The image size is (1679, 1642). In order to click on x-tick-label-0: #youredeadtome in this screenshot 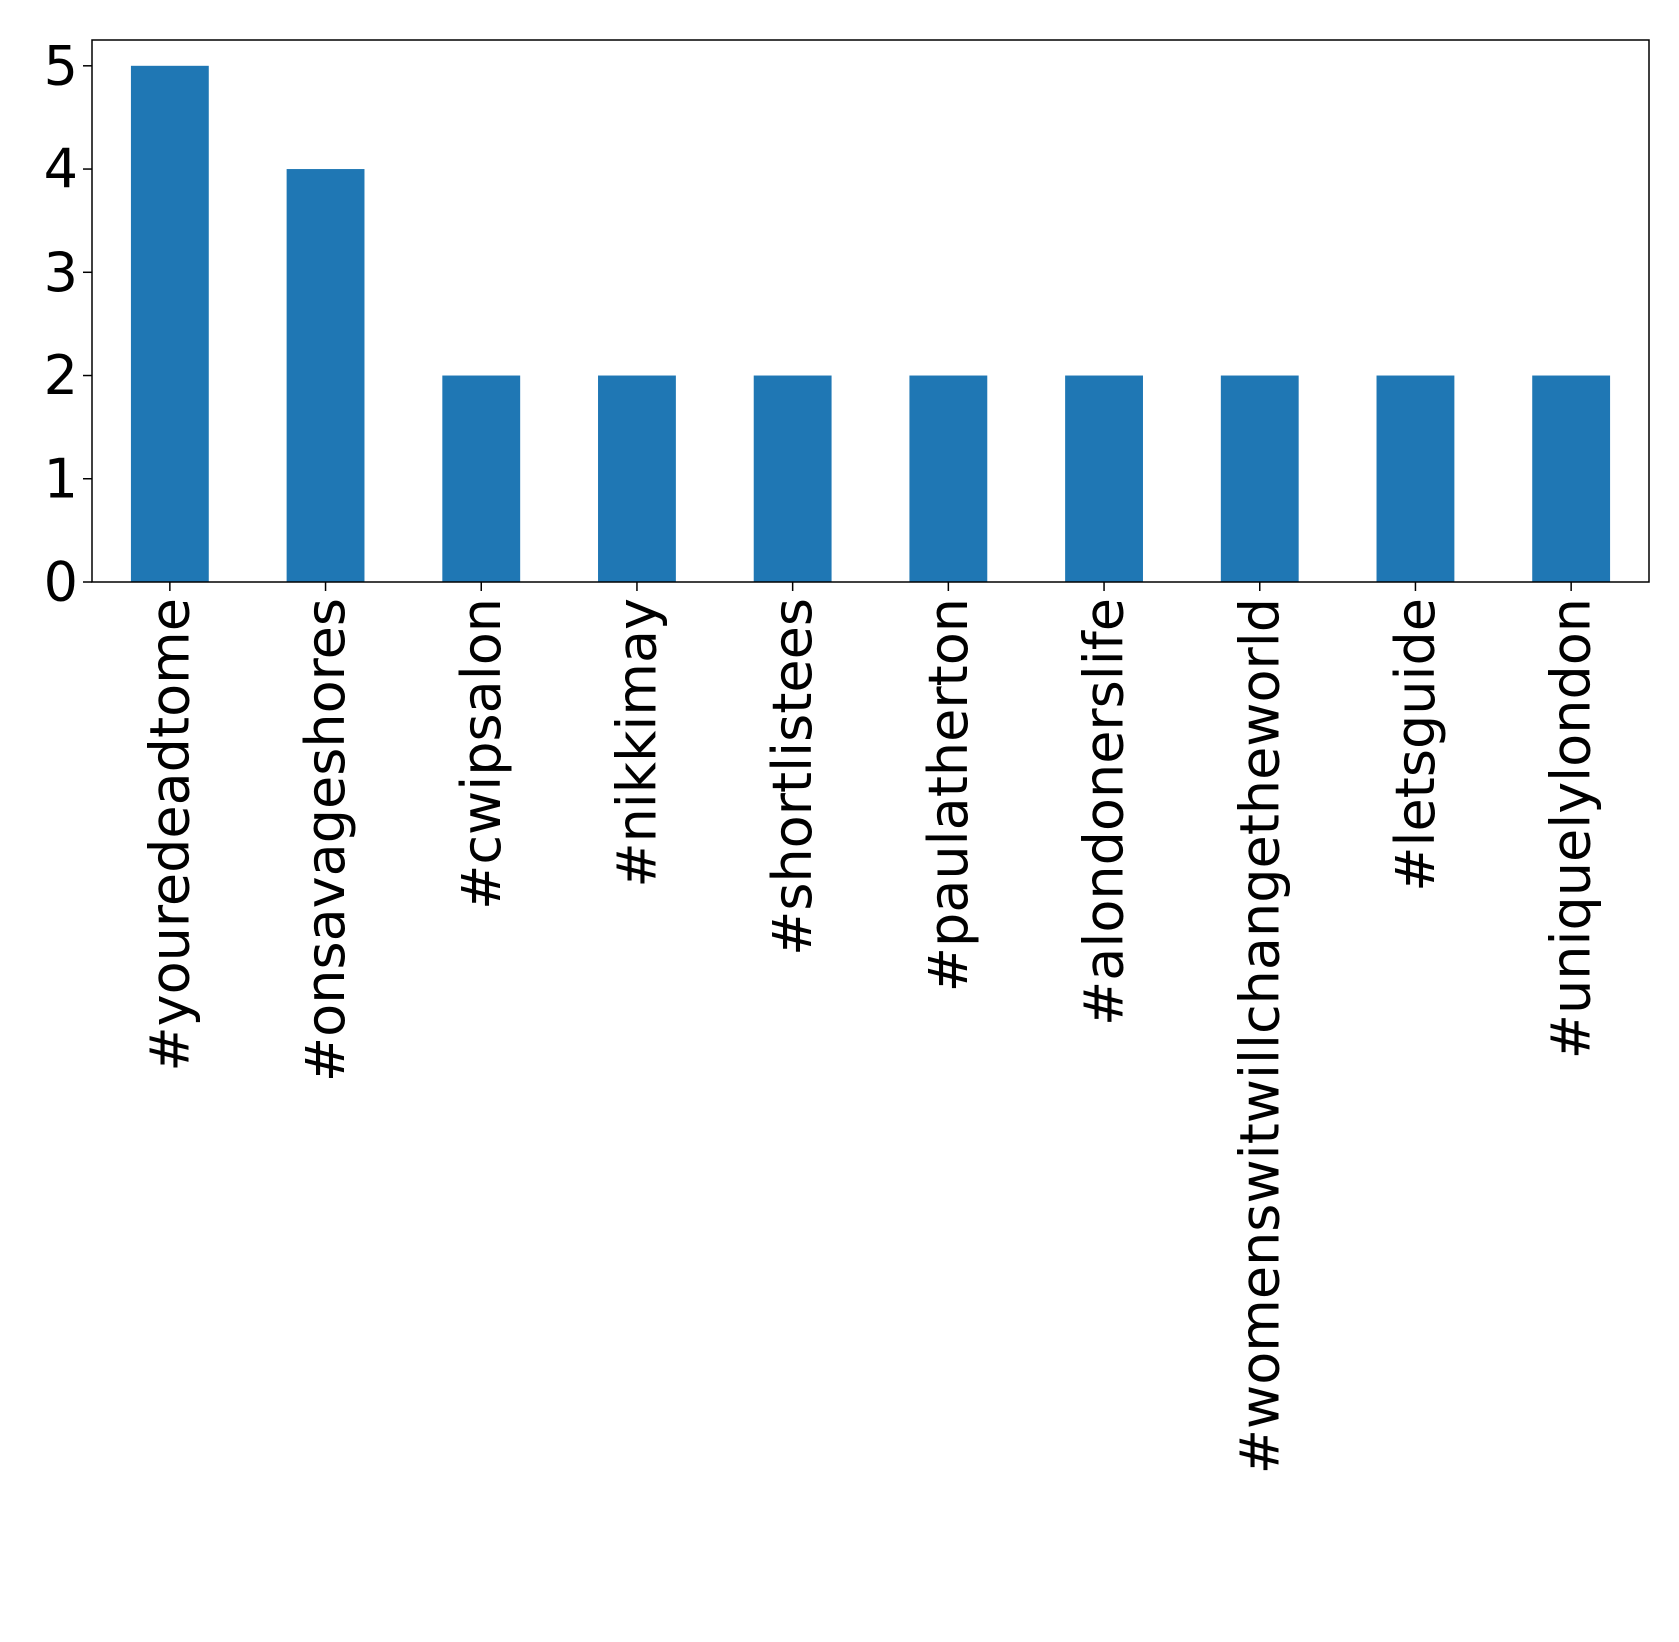, I will do `click(169, 835)`.